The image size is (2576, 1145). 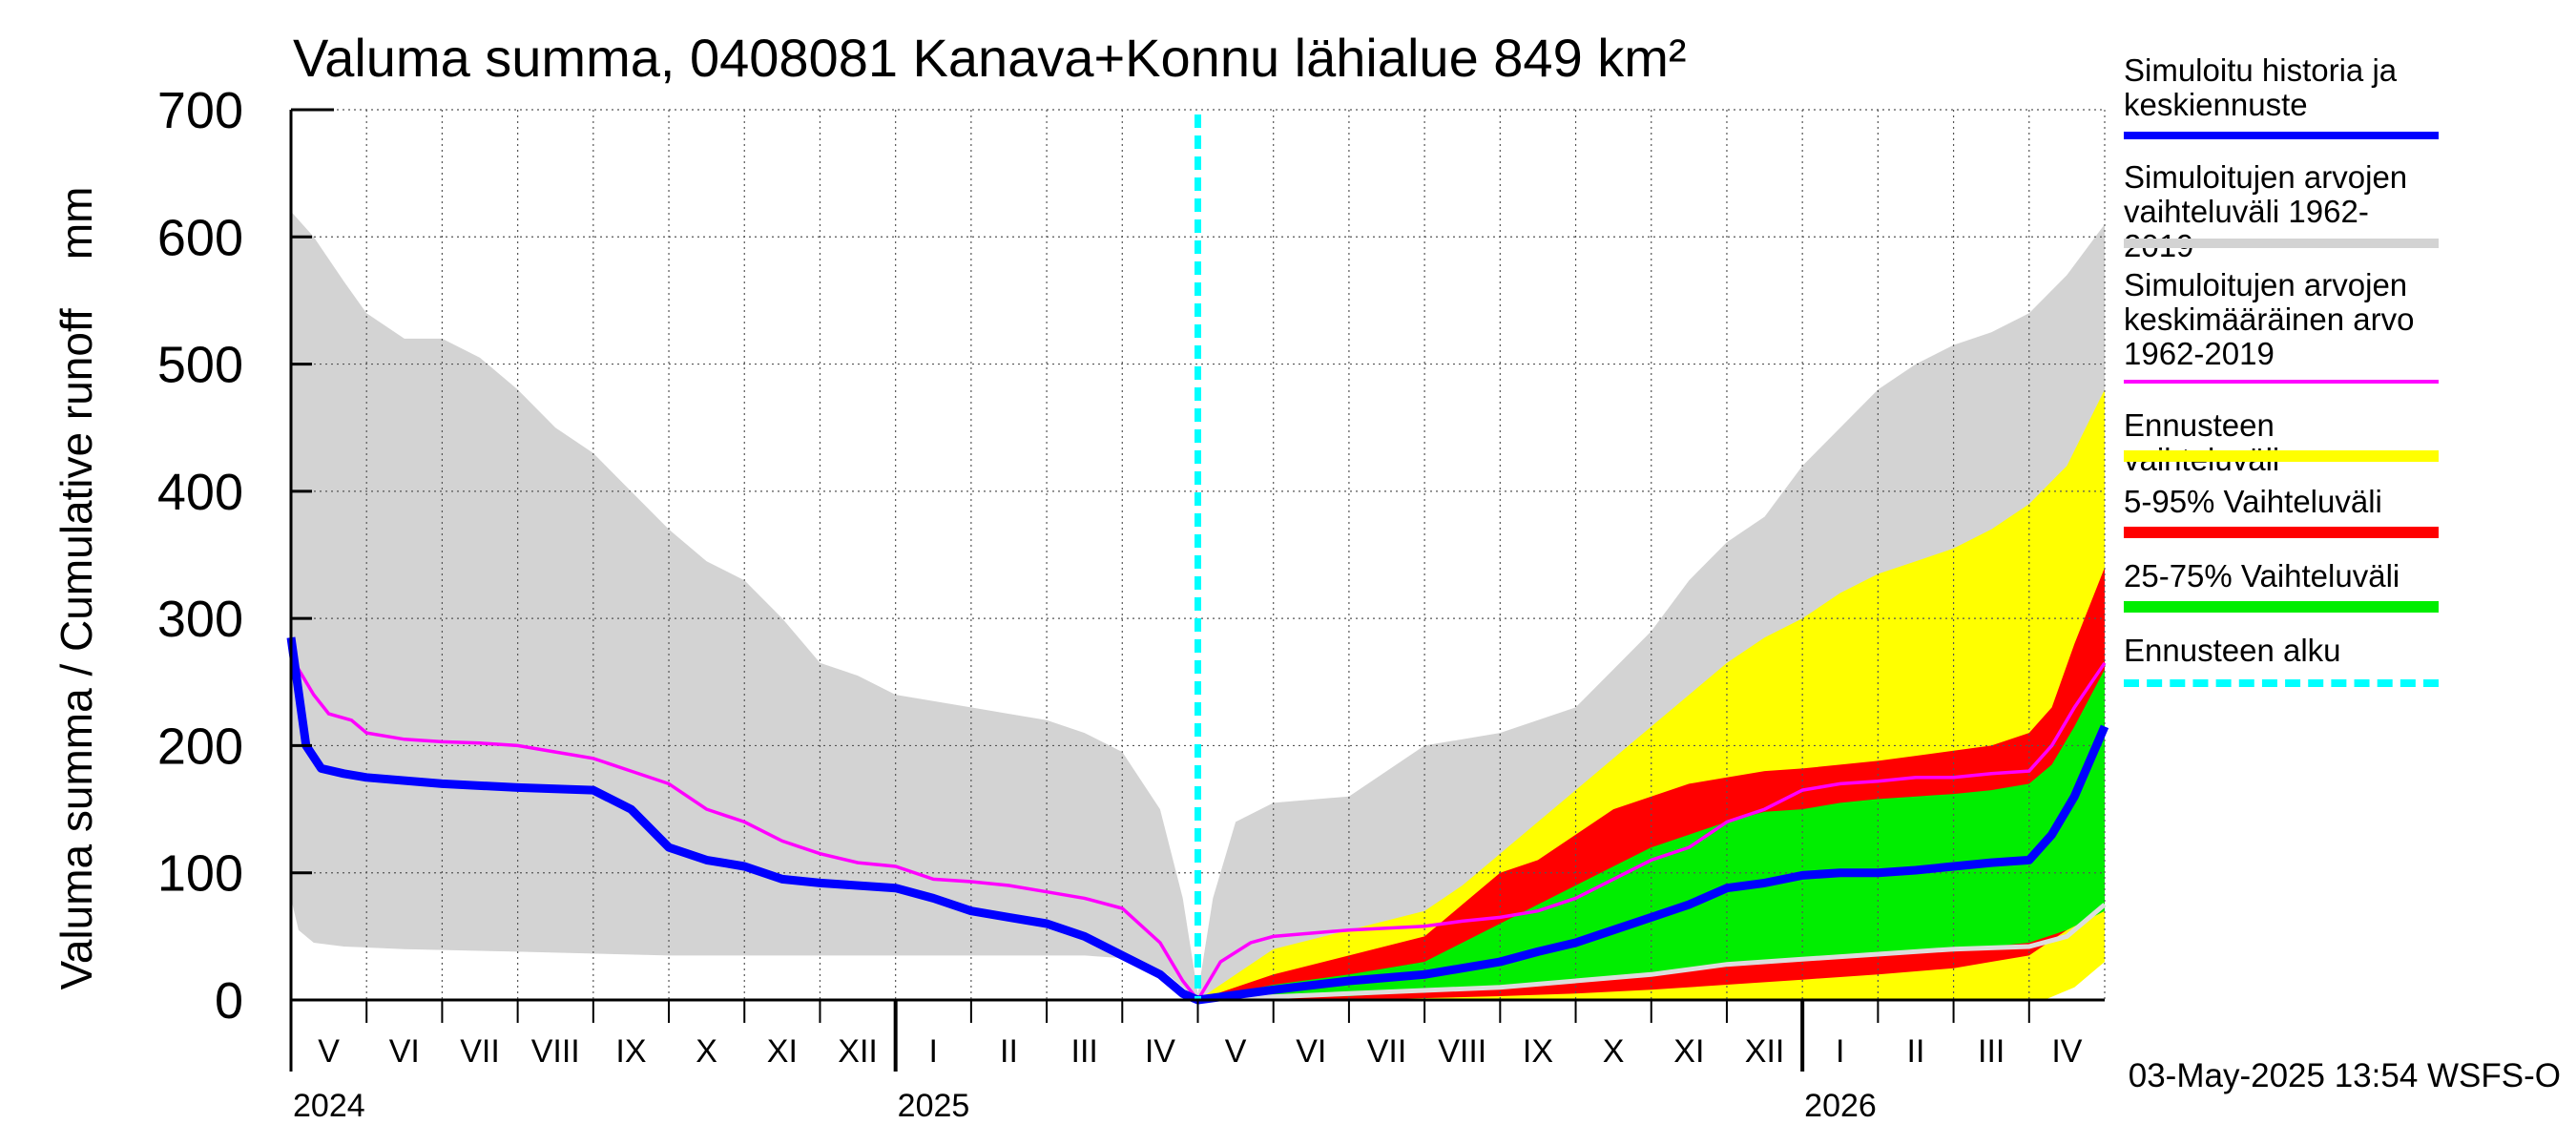 I want to click on legend-label: 5-95% Vaihteluväli, so click(x=2253, y=501).